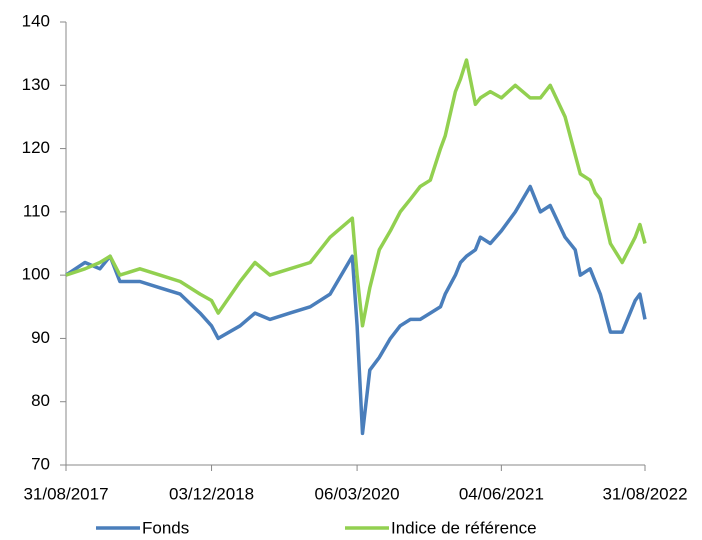 Image resolution: width=702 pixels, height=540 pixels. I want to click on legend-label: Fonds, so click(165, 527).